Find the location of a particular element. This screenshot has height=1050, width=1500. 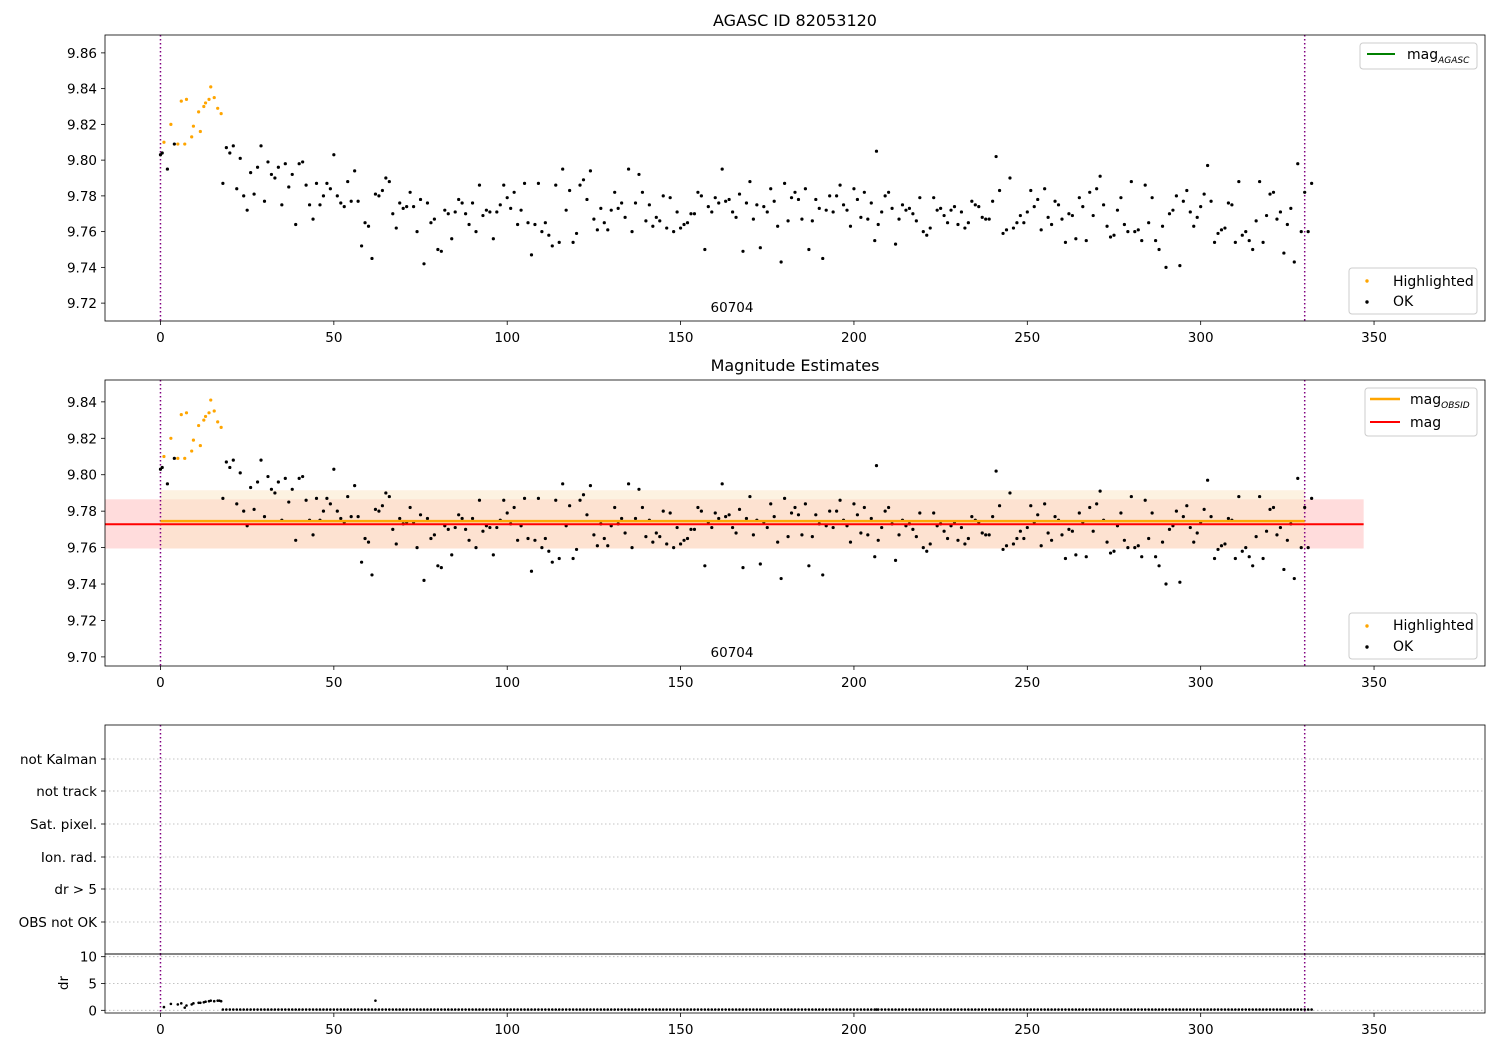

flag-category-label: Sat. pixel. is located at coordinates (63, 825).